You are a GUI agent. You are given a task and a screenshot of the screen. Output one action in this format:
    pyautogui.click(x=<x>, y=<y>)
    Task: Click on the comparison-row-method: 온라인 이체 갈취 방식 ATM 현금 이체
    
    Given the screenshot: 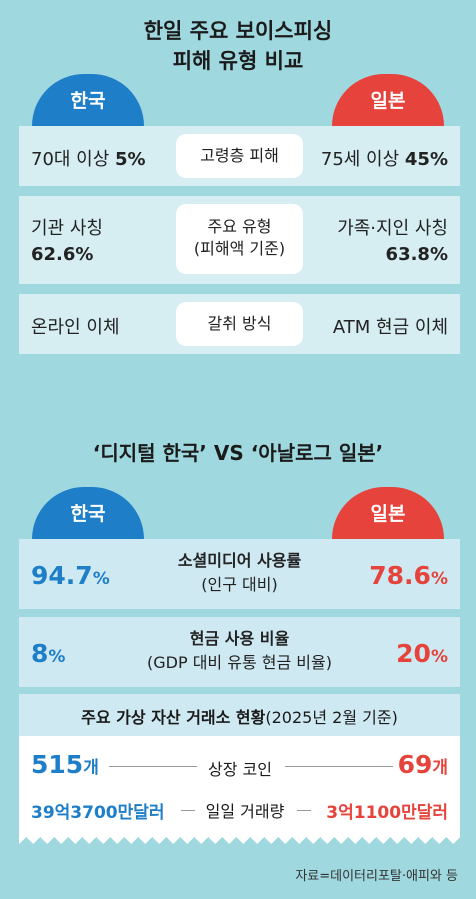 What is the action you would take?
    pyautogui.click(x=239, y=324)
    